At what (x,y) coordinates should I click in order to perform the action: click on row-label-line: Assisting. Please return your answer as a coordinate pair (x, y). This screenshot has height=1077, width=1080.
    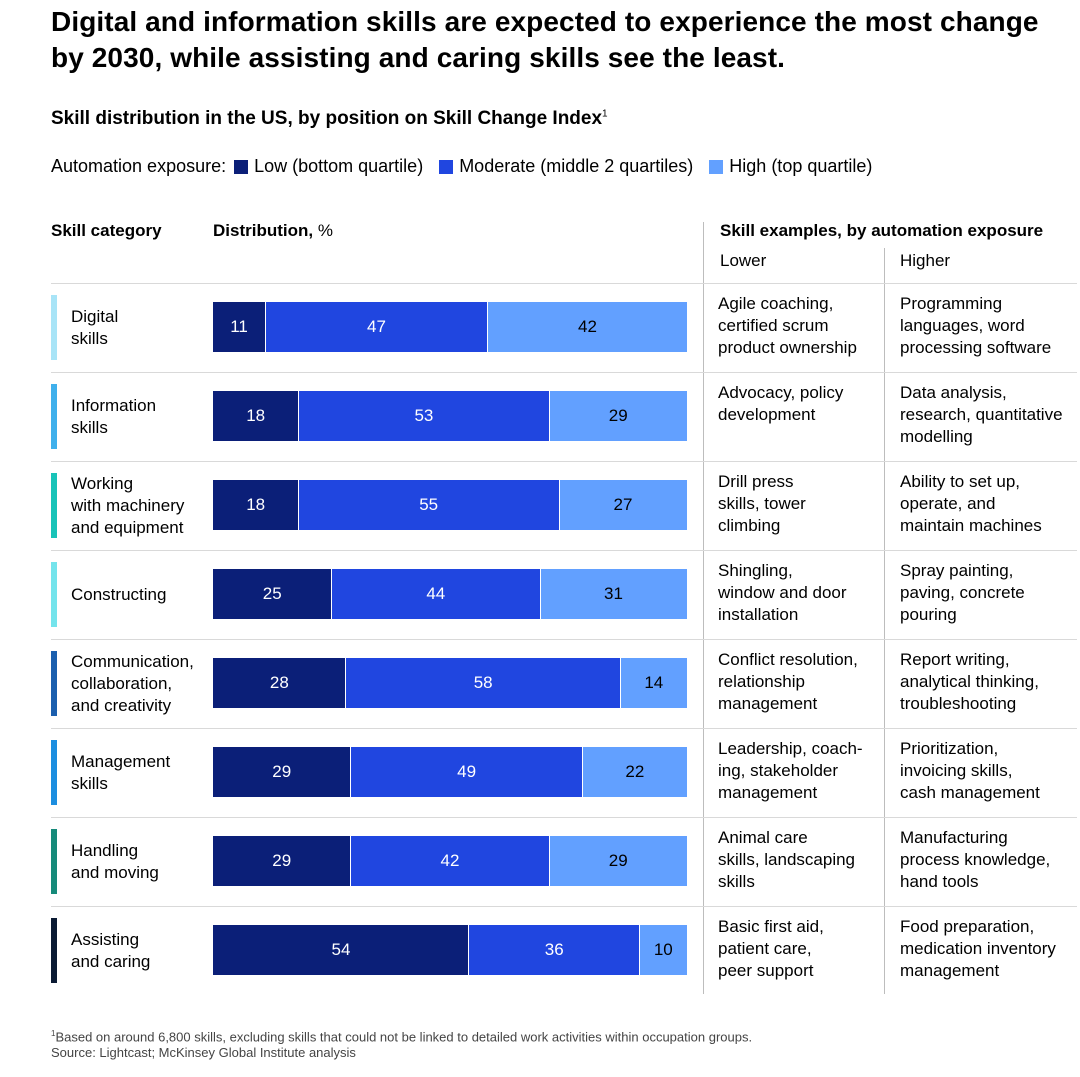
    Looking at the image, I should click on (105, 939).